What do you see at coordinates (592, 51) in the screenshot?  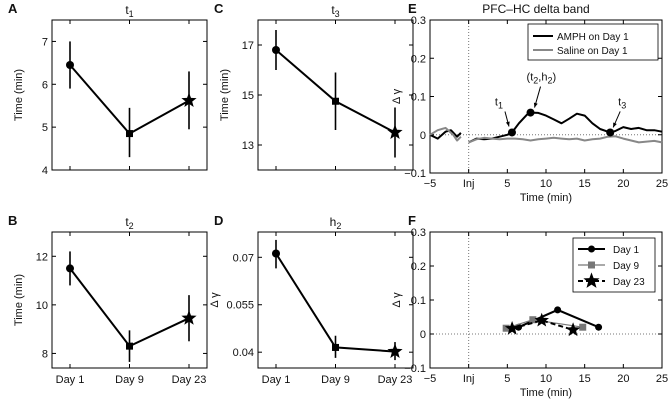 I see `legend-label: Saline on Day 1` at bounding box center [592, 51].